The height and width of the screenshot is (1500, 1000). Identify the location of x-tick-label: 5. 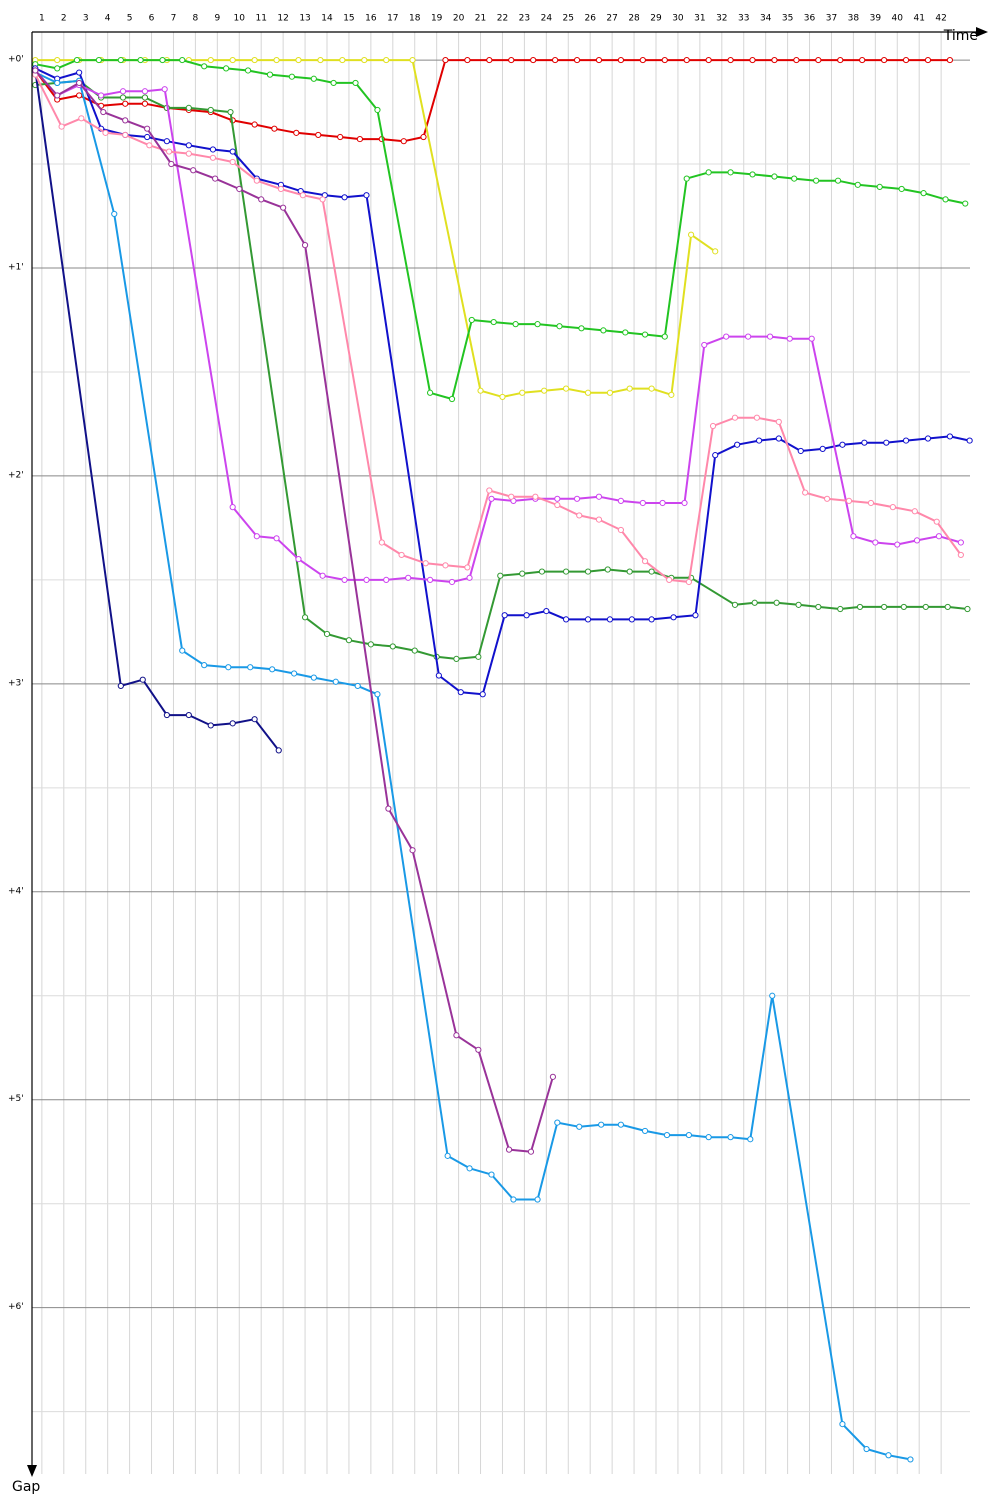
(130, 19).